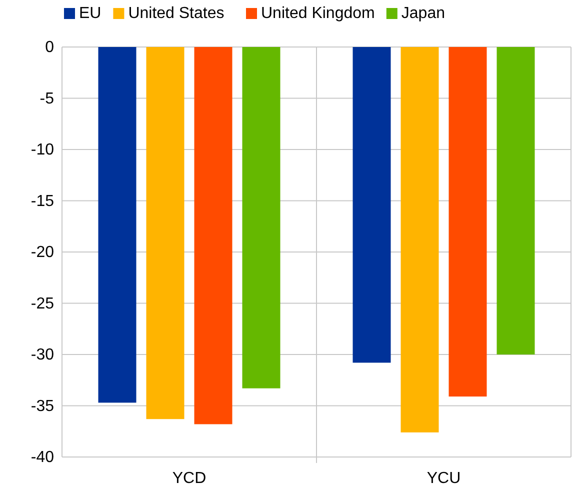 The image size is (577, 497). Describe the element at coordinates (42, 303) in the screenshot. I see `y-tick-label: -25` at that location.